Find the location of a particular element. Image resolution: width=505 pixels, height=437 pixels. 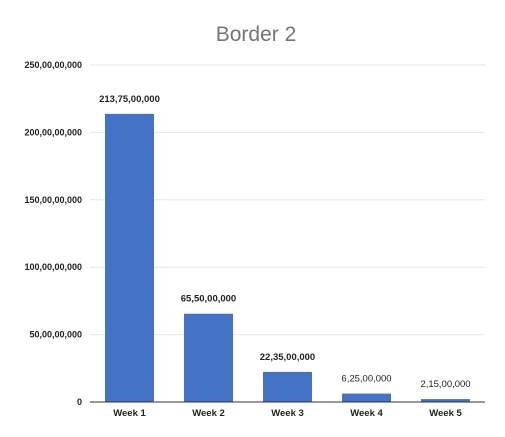

data-label: 65,50,00,000 is located at coordinates (208, 299).